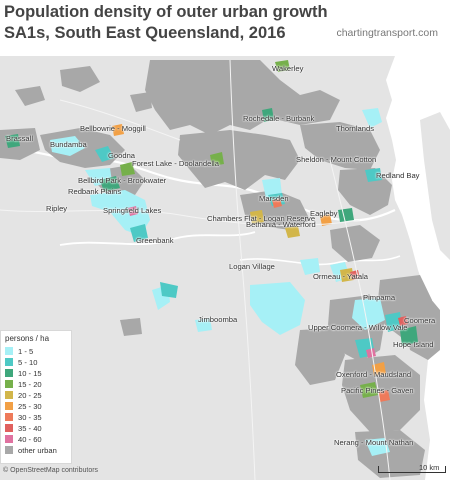 This screenshot has height=480, width=450. I want to click on legend-label: 25 - 30, so click(30, 406).